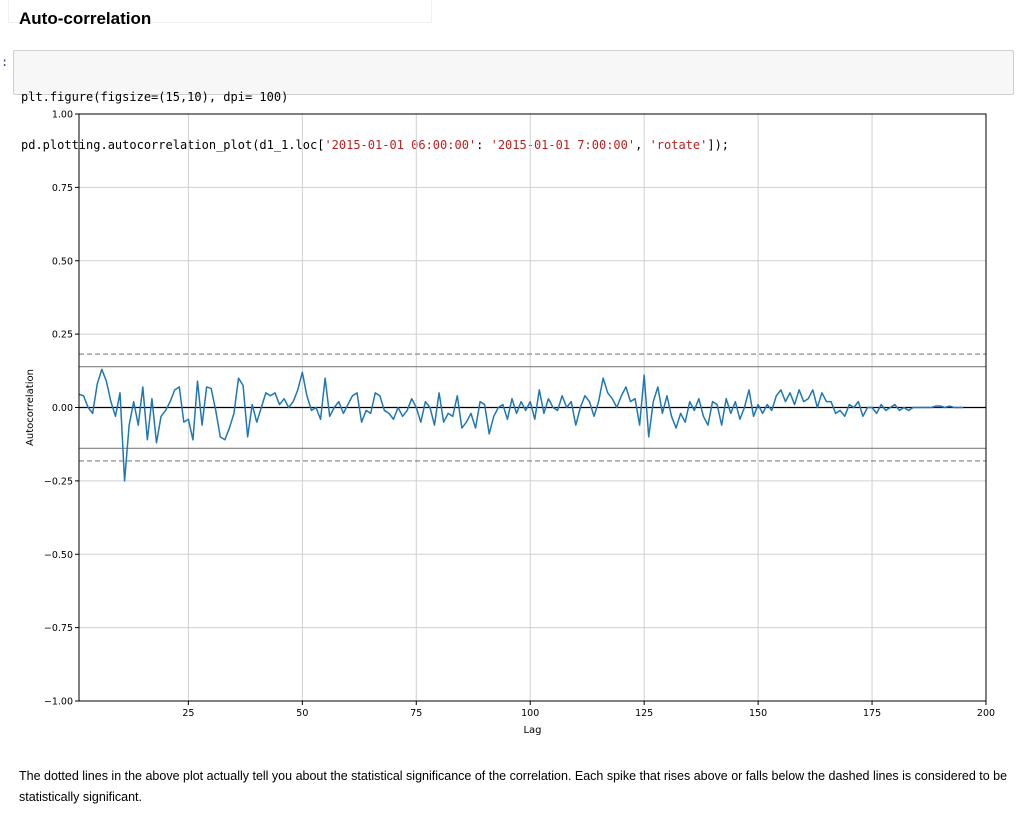 The image size is (1018, 824). I want to click on x-tick-label: 25, so click(188, 713).